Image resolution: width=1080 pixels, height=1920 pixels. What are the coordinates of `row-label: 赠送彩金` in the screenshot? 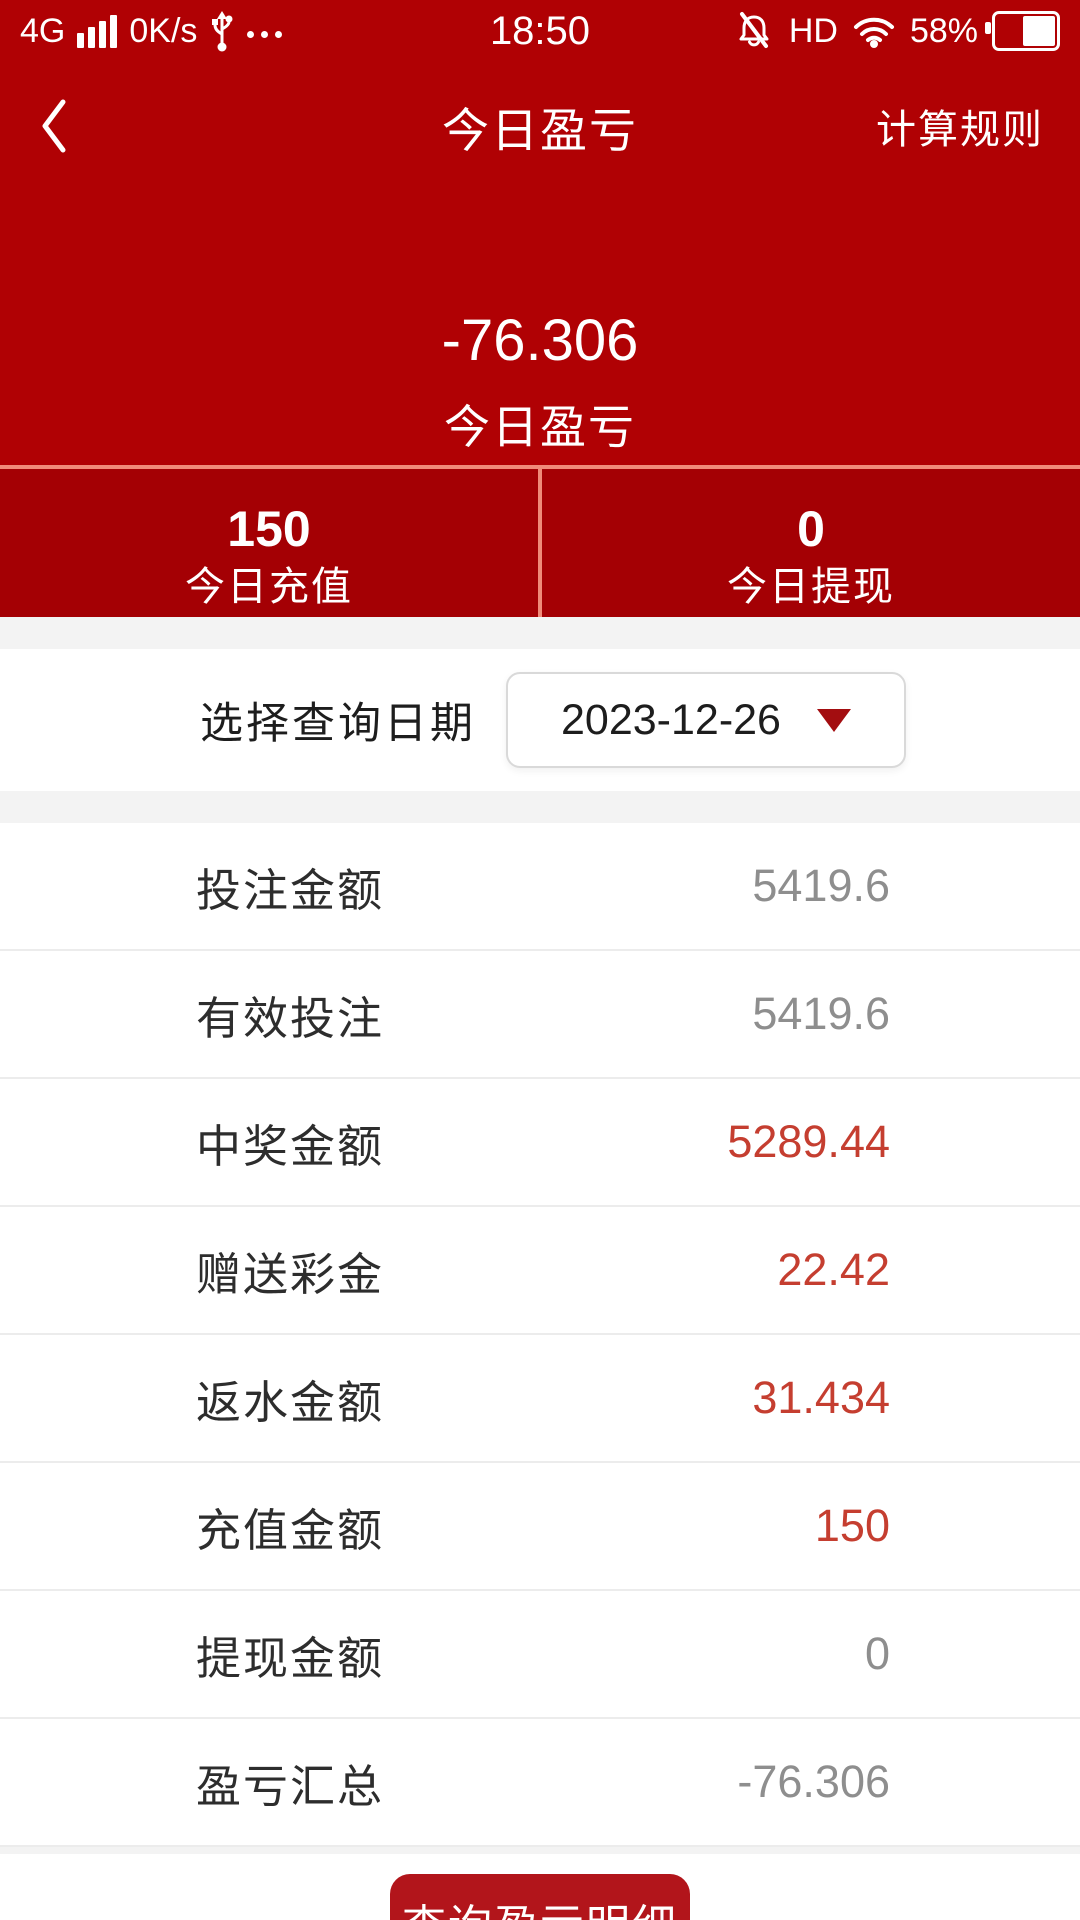 It's located at (290, 1274).